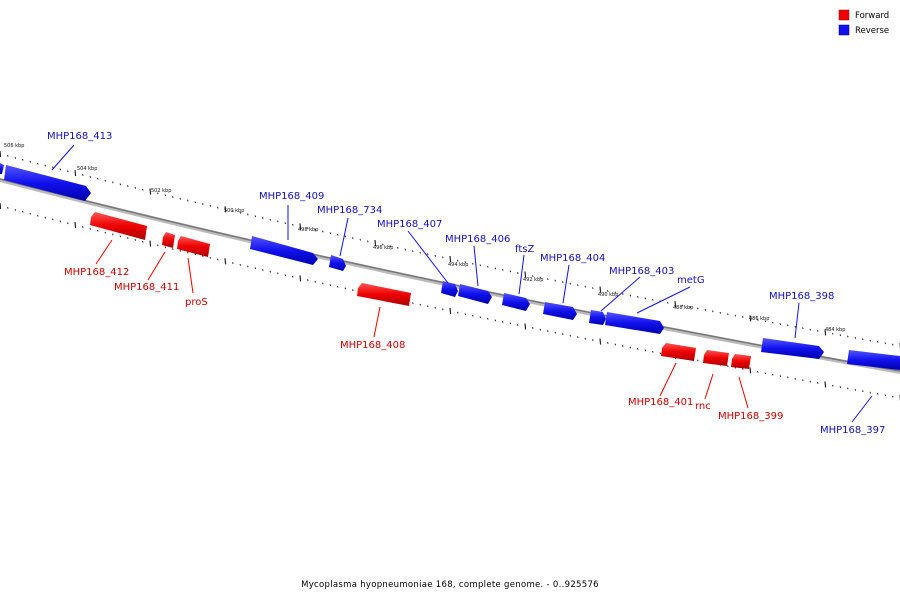 The image size is (900, 600). Describe the element at coordinates (193, 246) in the screenshot. I see `gene-proS` at that location.